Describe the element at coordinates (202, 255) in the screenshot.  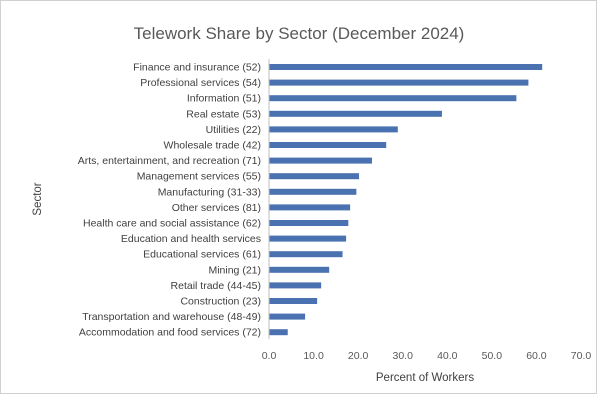
I see `category-label: Educational services (61)` at that location.